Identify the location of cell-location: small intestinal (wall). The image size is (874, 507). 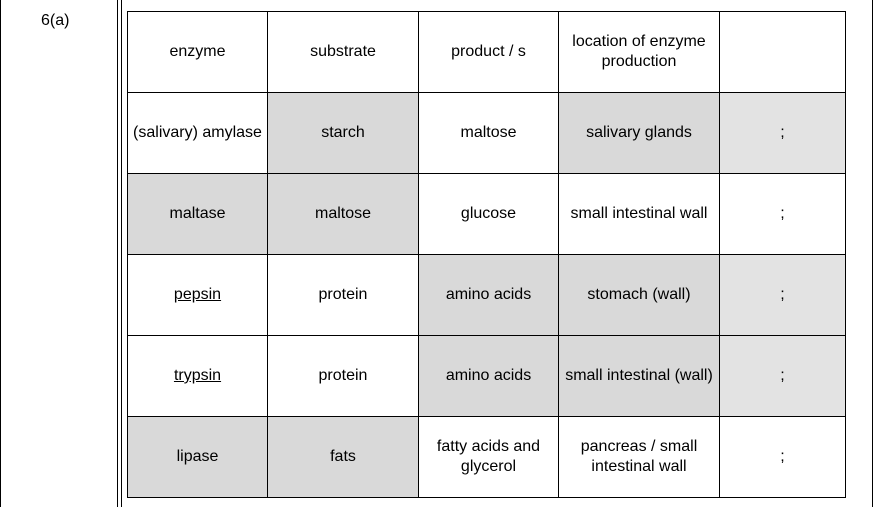
(639, 376).